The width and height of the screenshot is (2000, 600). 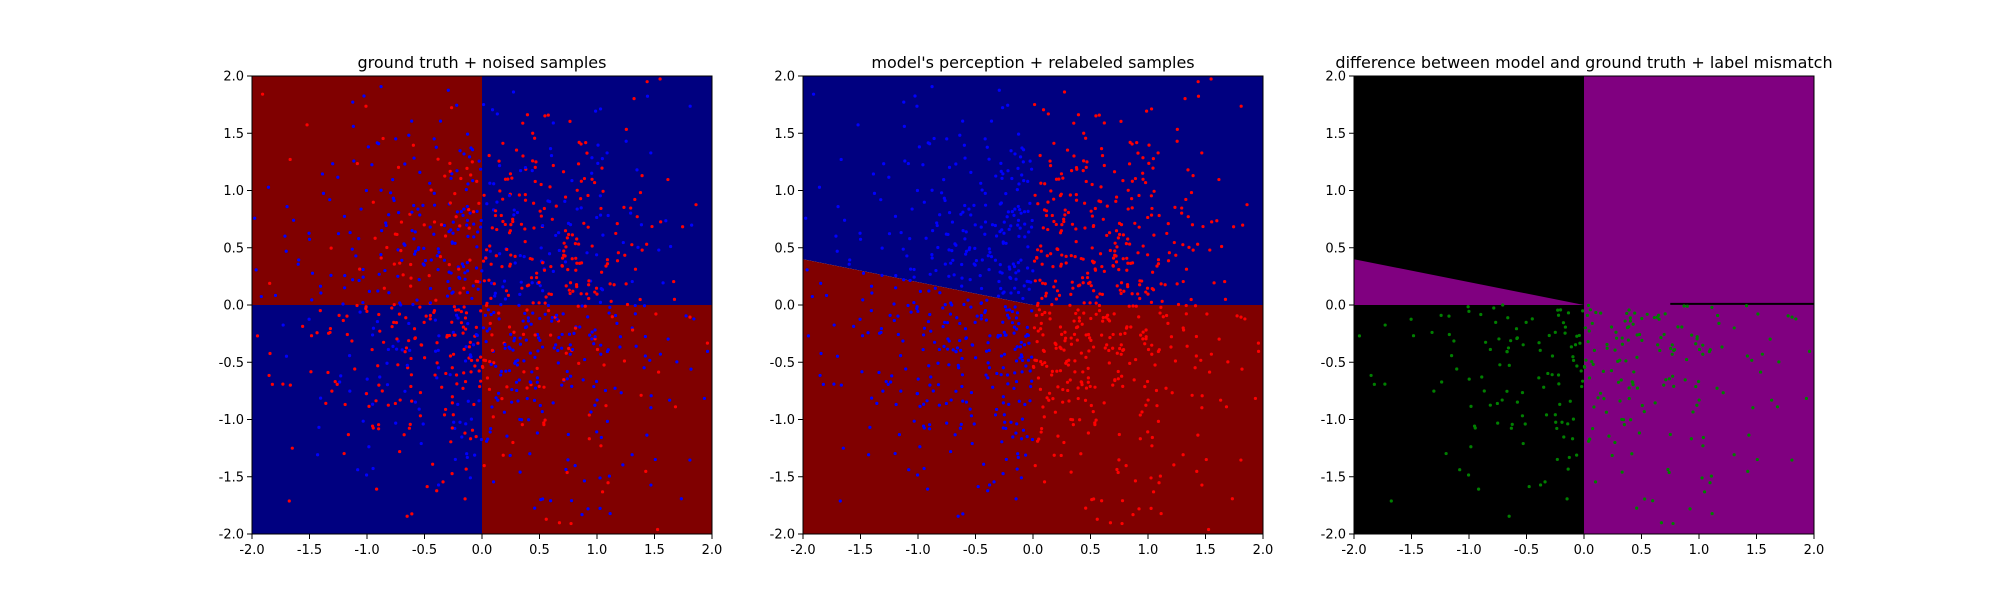 I want to click on region-purple-right, so click(x=1699, y=305).